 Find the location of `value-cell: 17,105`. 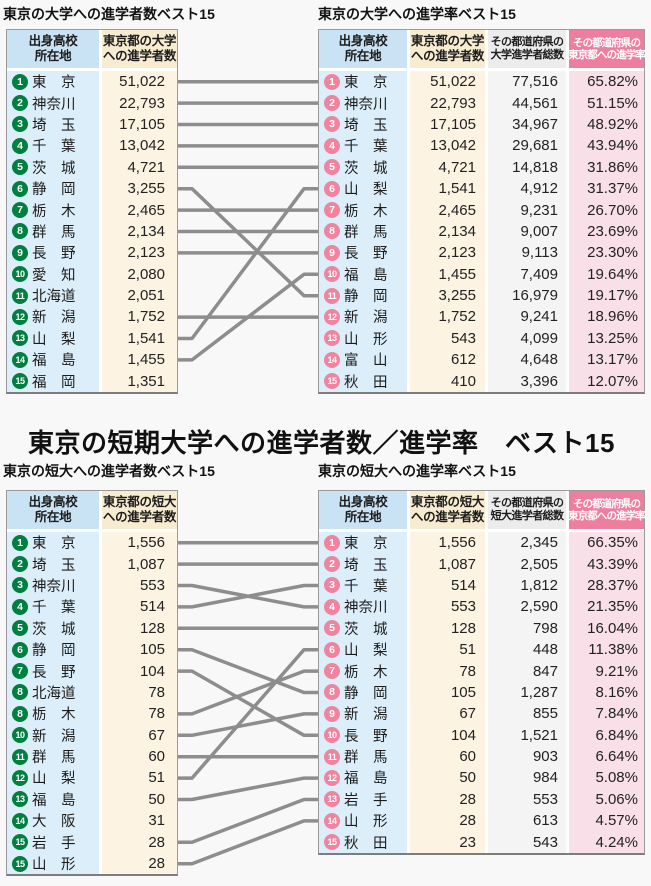

value-cell: 17,105 is located at coordinates (446, 124).